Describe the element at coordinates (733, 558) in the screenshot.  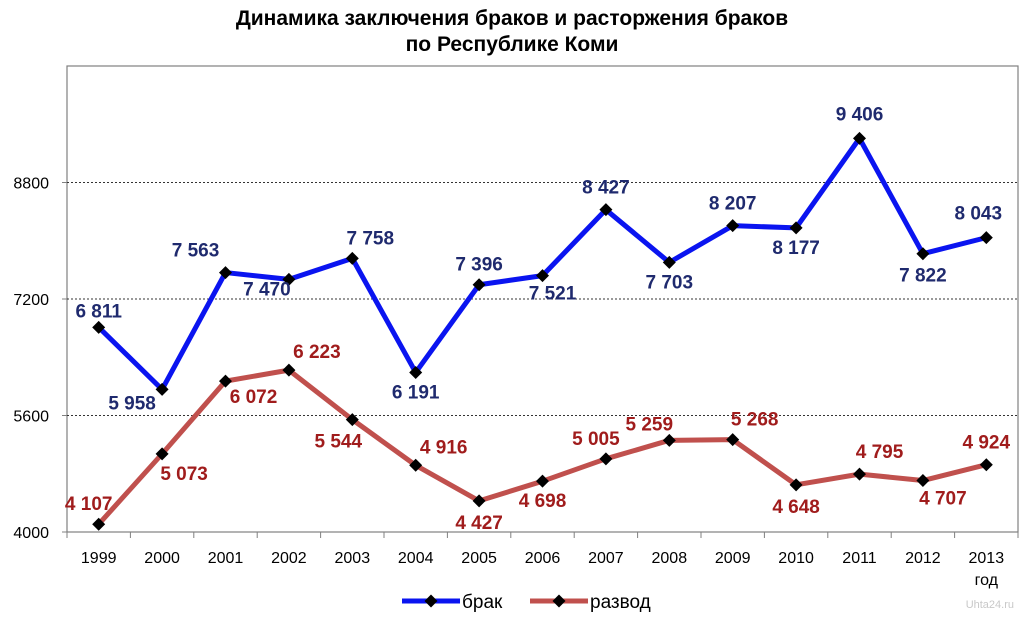
I see `x-tick-label: 2009` at that location.